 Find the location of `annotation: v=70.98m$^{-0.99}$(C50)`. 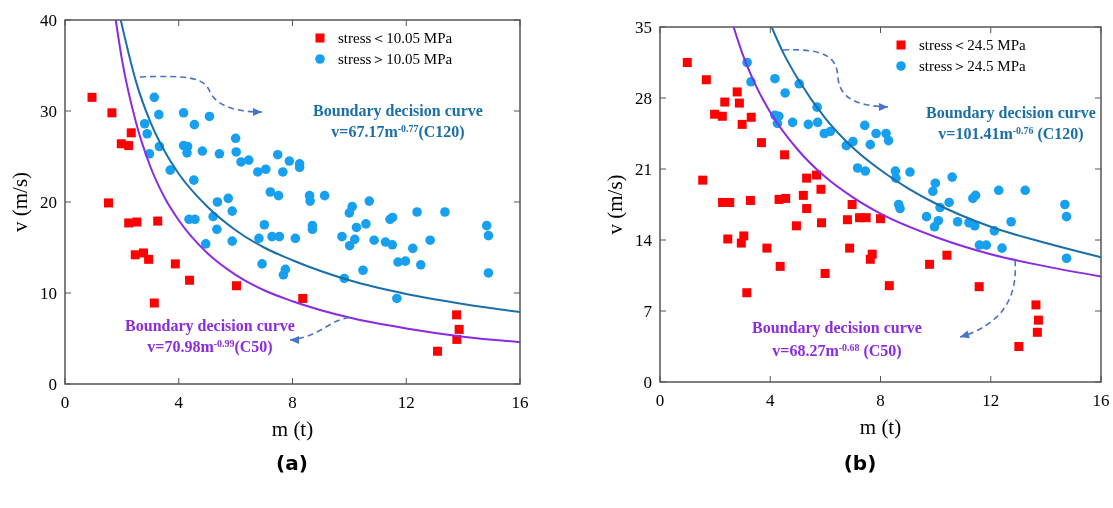

annotation: v=70.98m$^{-0.99}$(C50) is located at coordinates (210, 346).